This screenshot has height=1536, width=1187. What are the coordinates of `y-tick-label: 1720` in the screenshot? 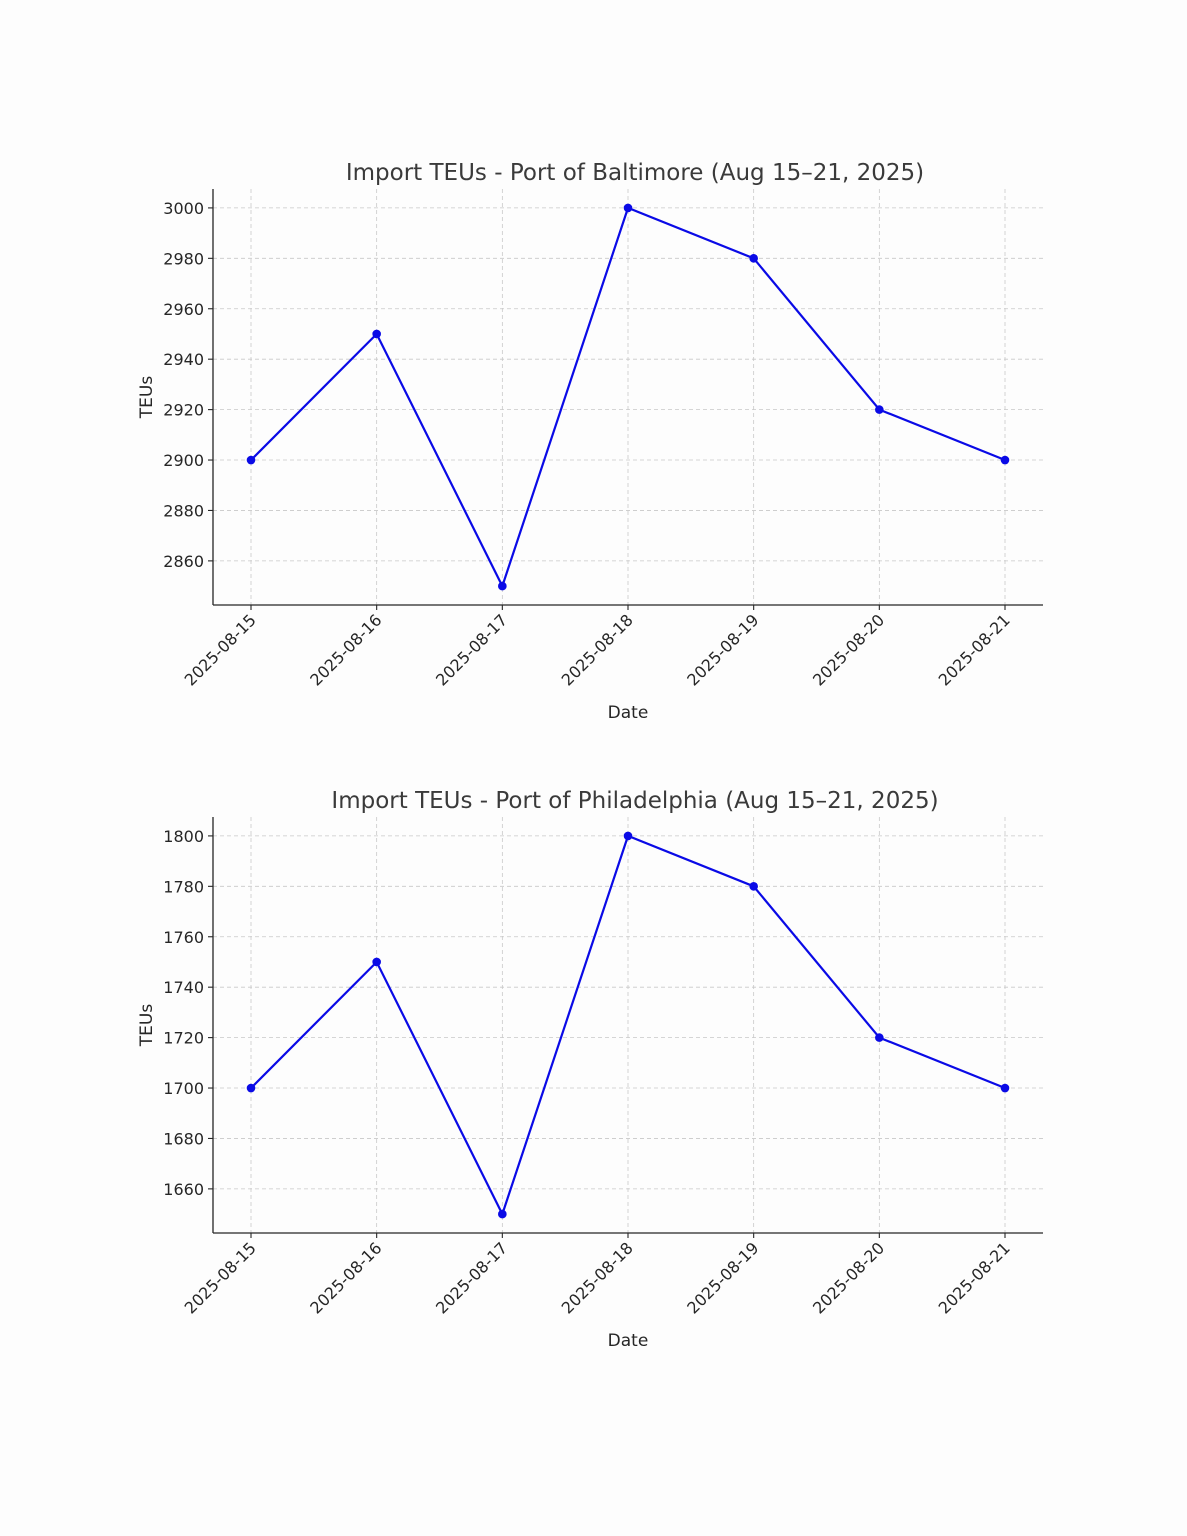 It's located at (183, 1038).